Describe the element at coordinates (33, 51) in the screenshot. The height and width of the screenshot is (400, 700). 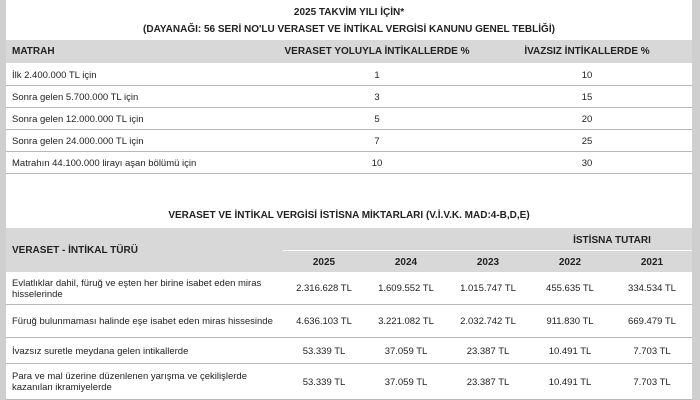
I see `column-header: MATRAH` at that location.